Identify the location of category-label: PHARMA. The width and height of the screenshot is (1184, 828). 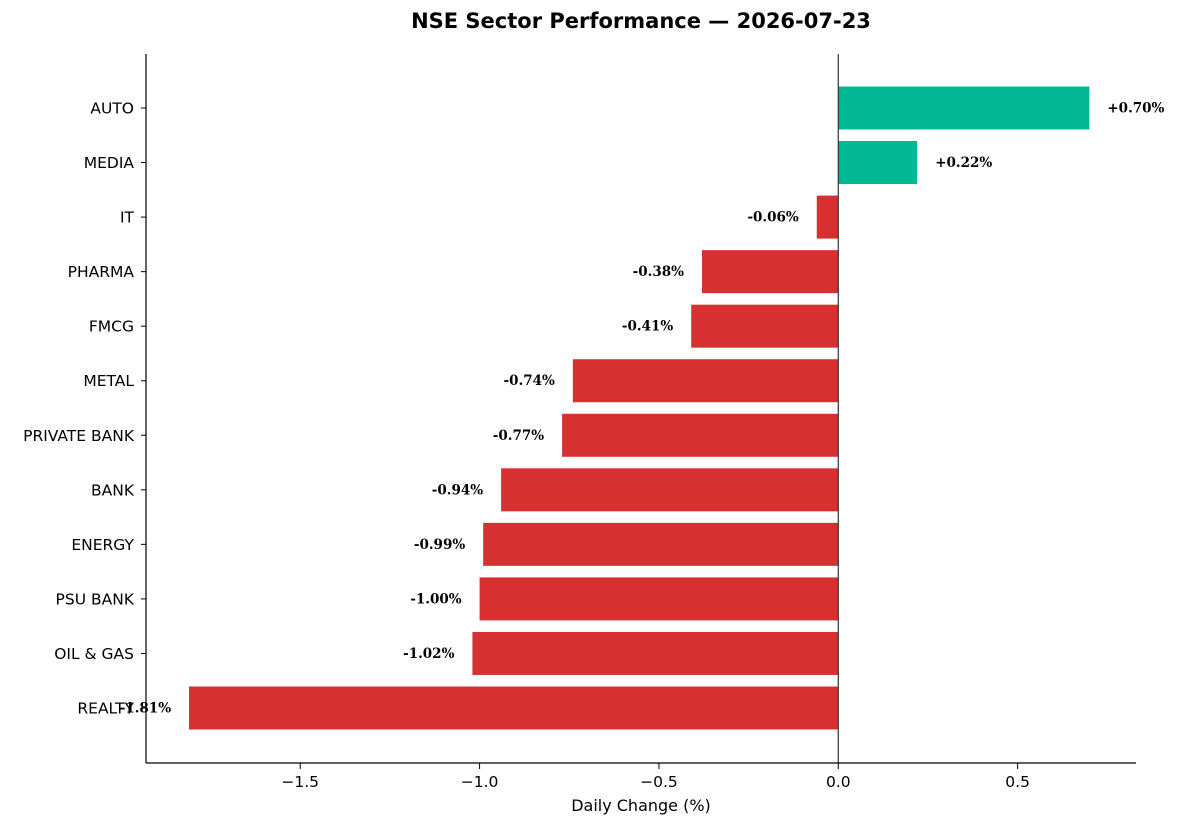
(101, 272).